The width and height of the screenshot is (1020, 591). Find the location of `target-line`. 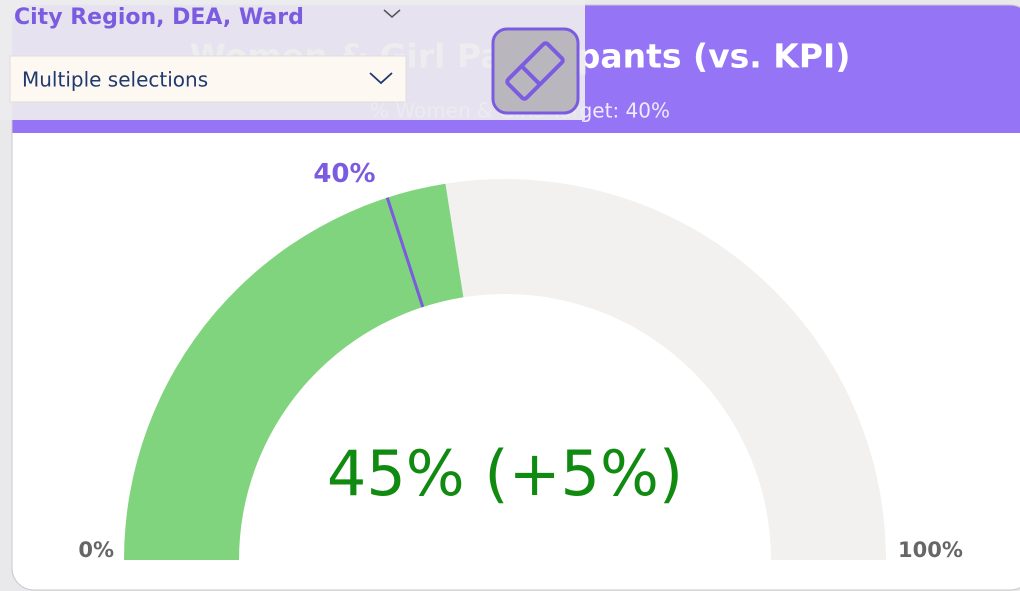

target-line is located at coordinates (405, 252).